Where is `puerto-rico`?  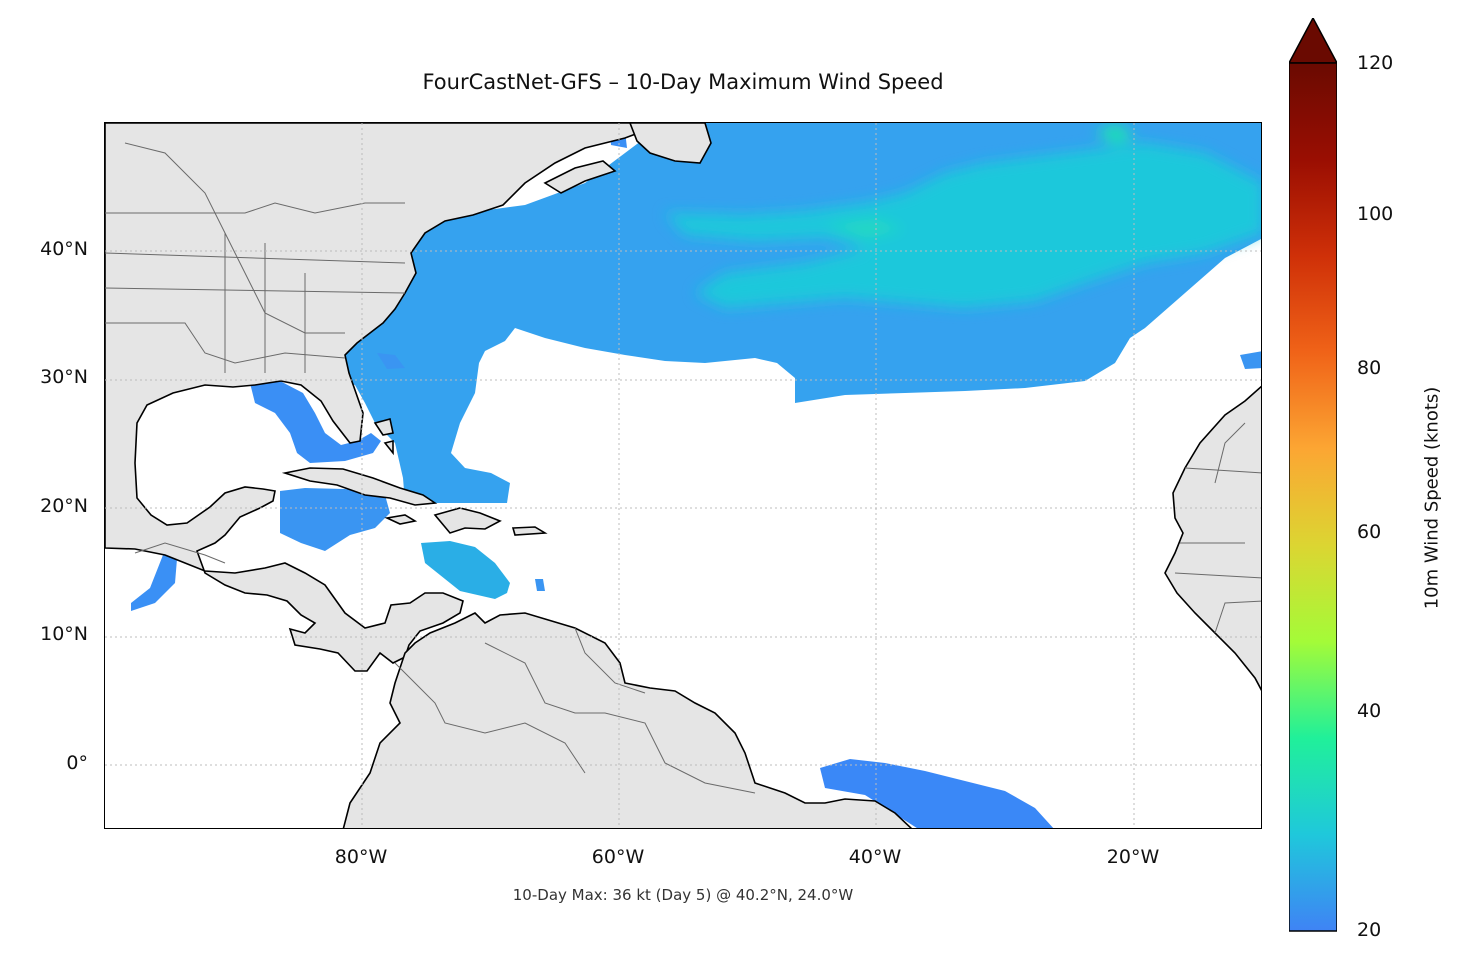 puerto-rico is located at coordinates (529, 531).